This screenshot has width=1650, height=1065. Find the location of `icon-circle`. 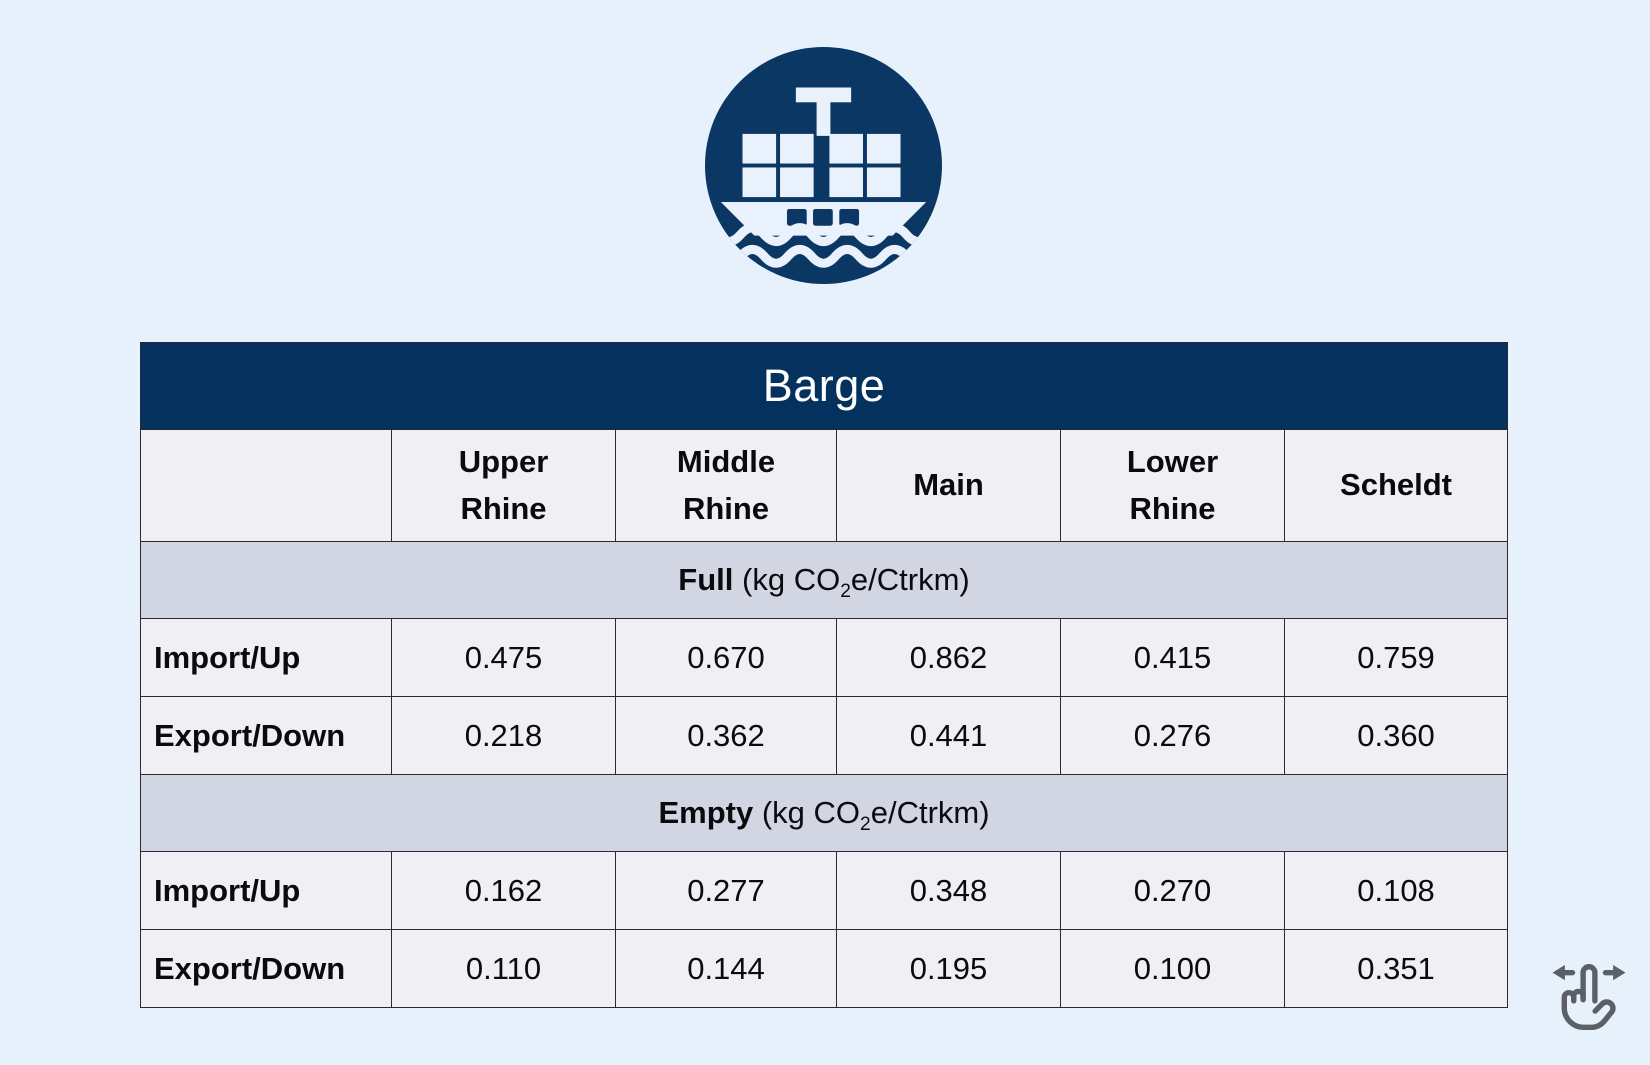

icon-circle is located at coordinates (823, 165).